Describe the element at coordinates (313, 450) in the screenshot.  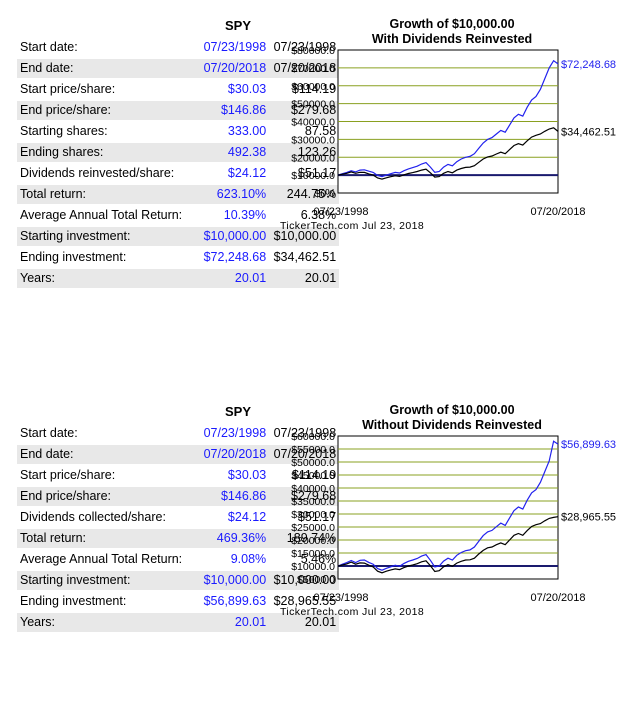
I see `y-tick-label: $55000.0` at that location.